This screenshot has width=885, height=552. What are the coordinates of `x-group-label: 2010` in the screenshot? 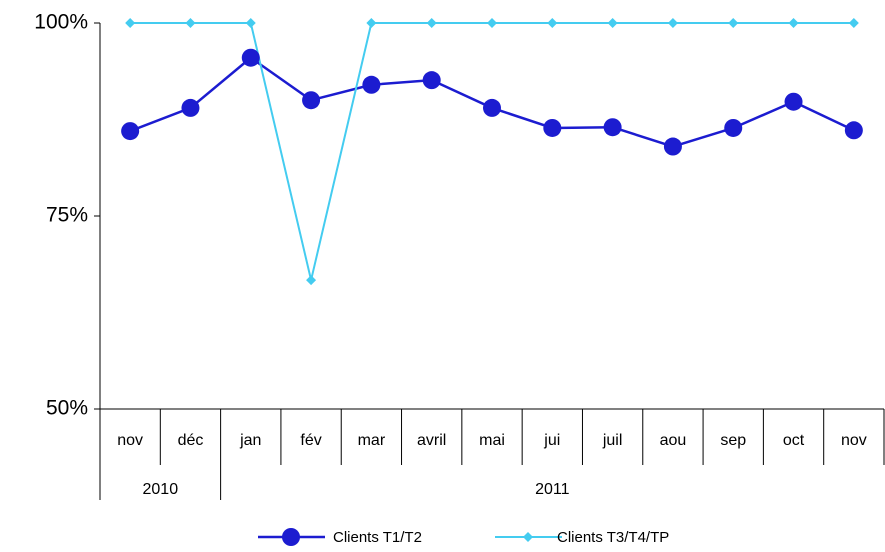 It's located at (161, 489).